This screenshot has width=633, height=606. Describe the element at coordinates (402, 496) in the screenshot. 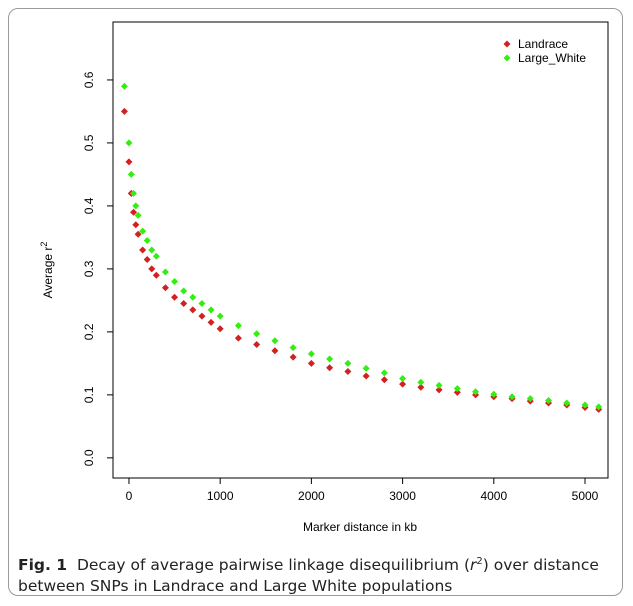

I see `x-tick-label: 3000` at that location.